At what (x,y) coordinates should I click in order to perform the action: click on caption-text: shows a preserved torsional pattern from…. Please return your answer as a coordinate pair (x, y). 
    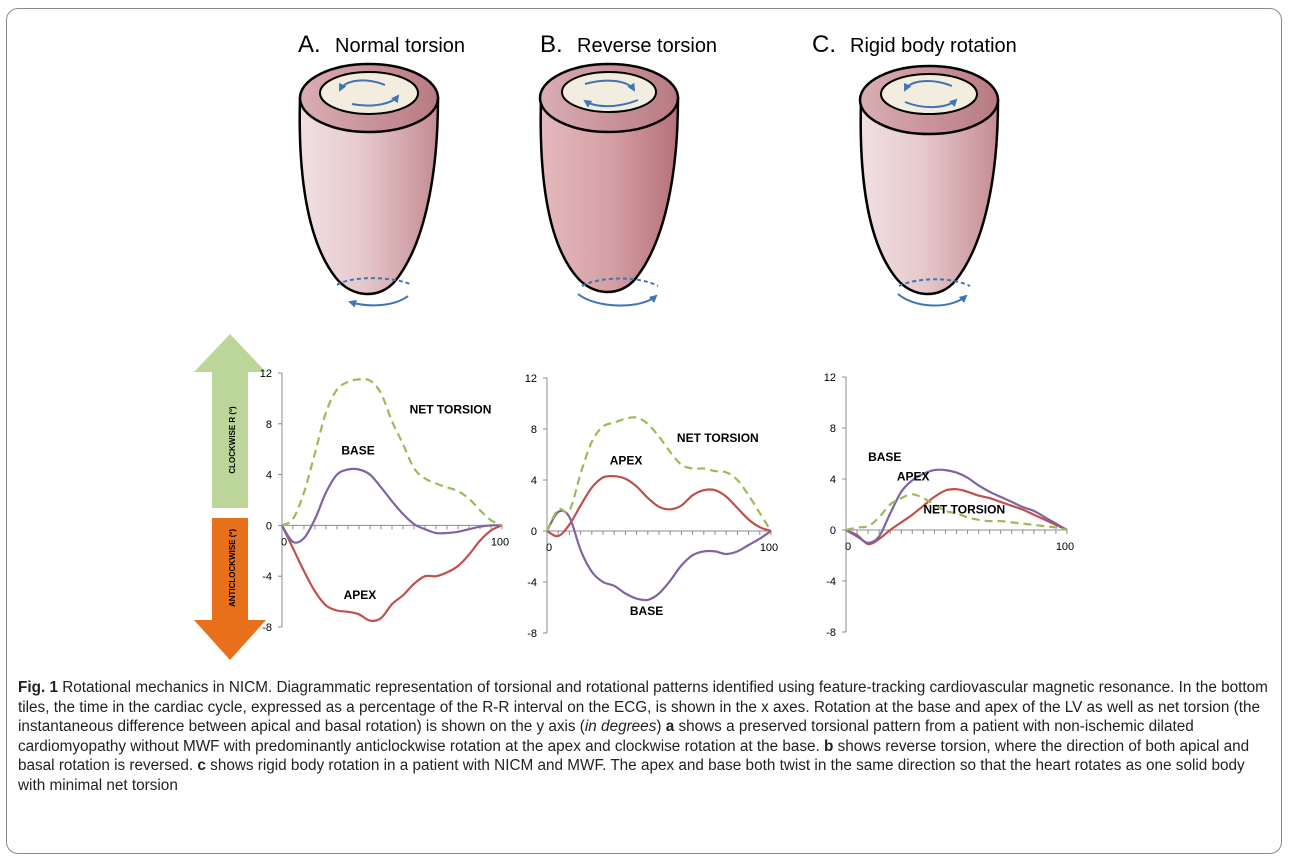
    Looking at the image, I should click on (606, 736).